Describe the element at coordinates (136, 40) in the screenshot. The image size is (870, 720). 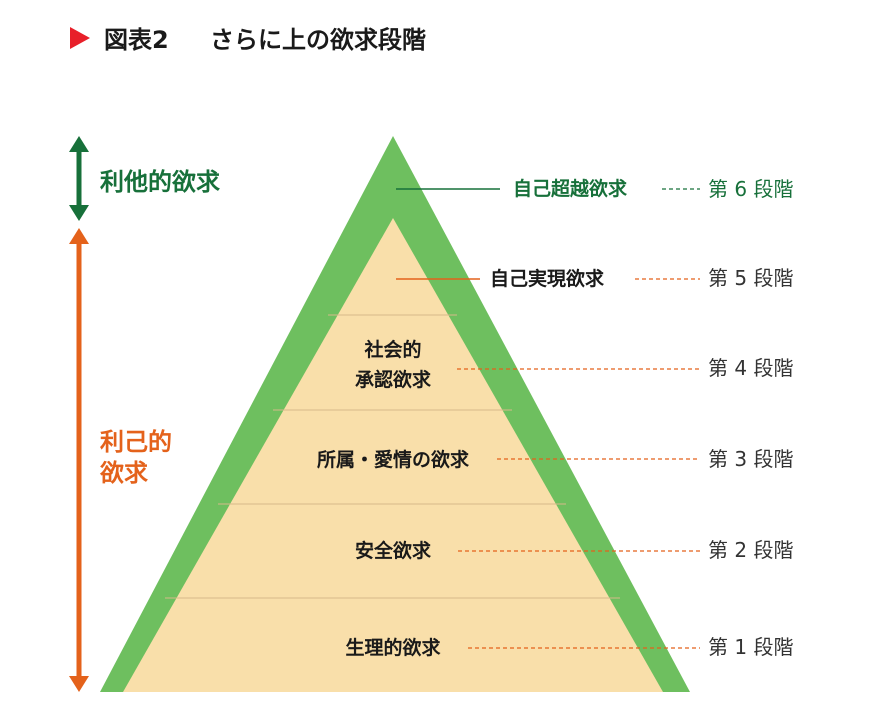
I see `figure-number: 図表2` at that location.